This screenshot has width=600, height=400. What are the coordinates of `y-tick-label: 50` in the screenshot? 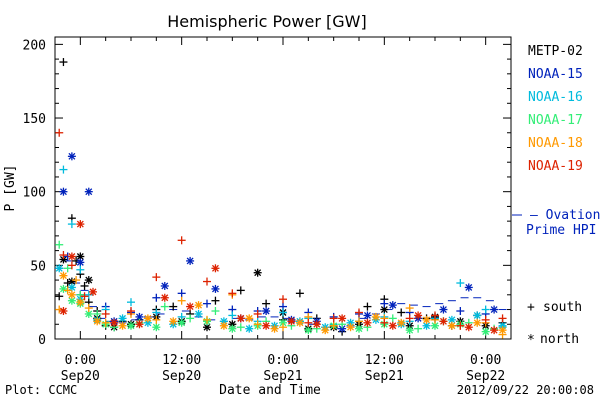 It's located at (38, 266).